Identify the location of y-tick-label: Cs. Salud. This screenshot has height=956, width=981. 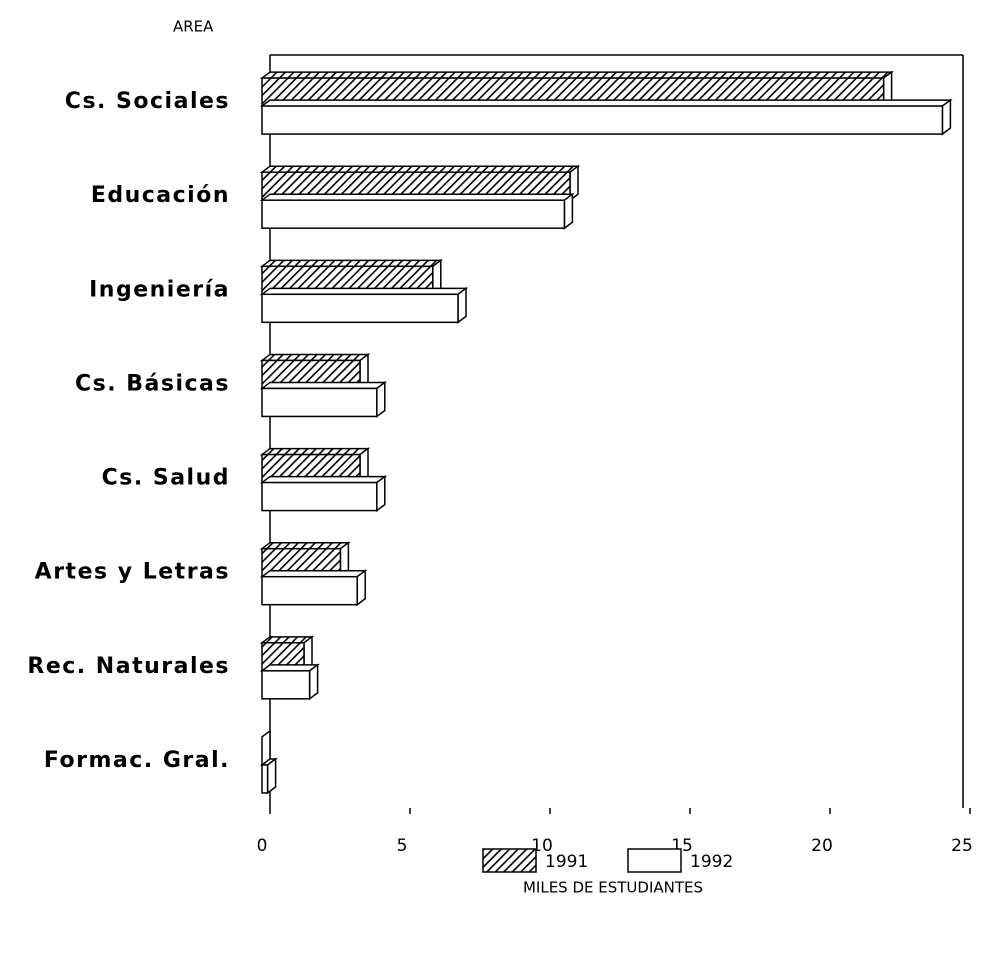
(166, 478).